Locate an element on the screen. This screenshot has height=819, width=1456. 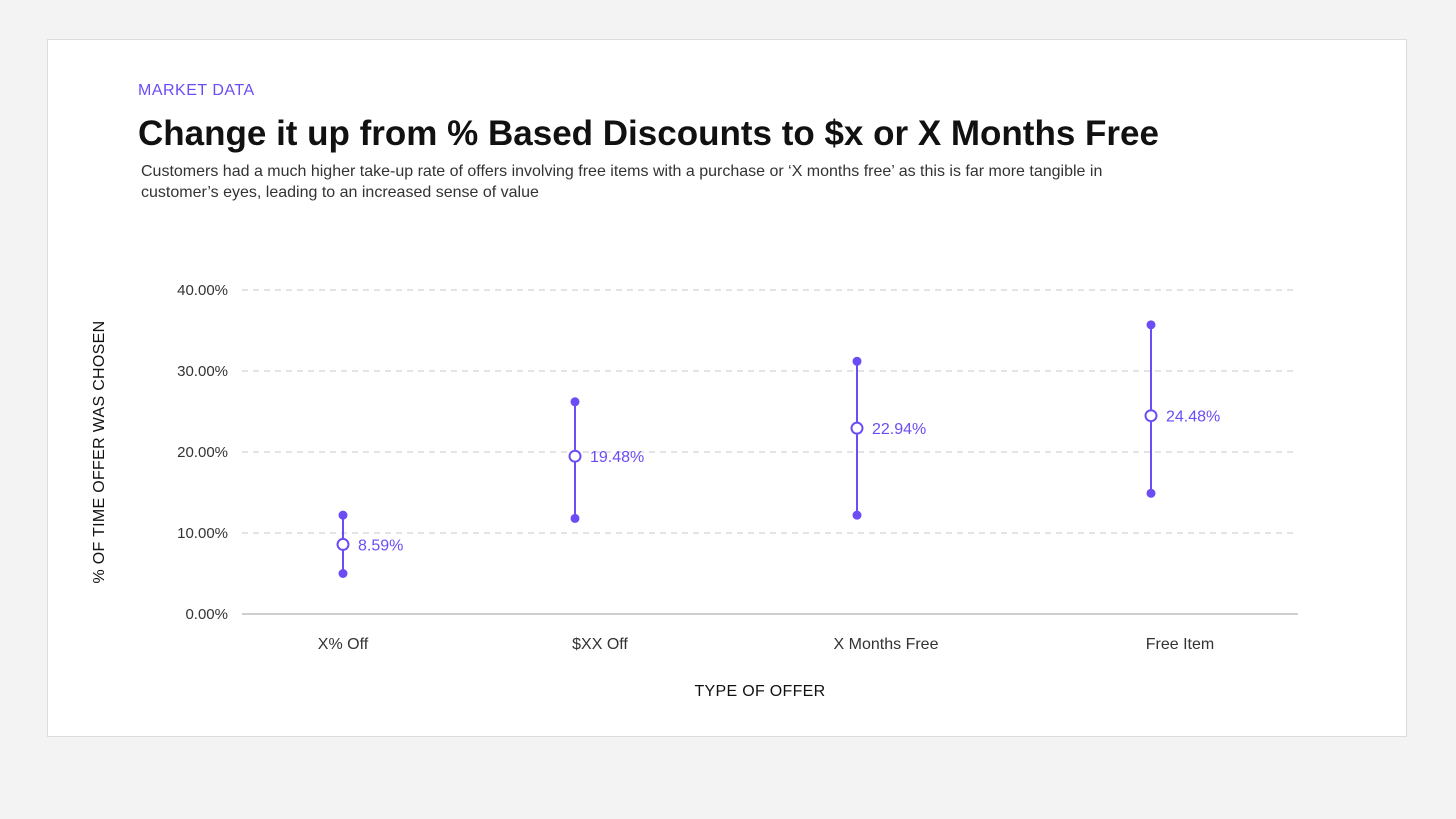
data-label: 22.94% is located at coordinates (899, 429).